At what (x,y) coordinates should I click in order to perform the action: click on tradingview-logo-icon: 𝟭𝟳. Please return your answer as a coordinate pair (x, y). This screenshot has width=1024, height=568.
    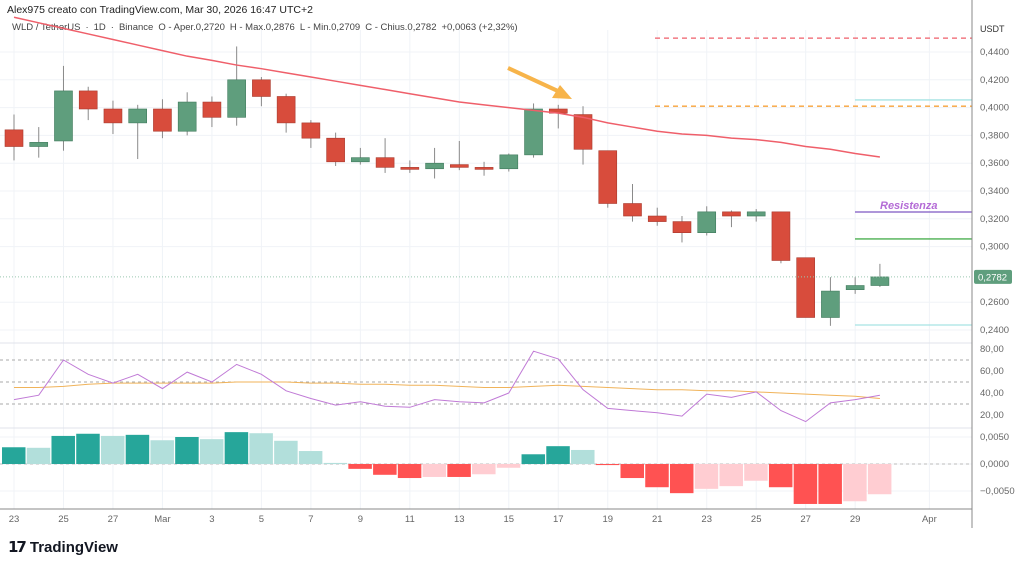
    Looking at the image, I should click on (17, 547).